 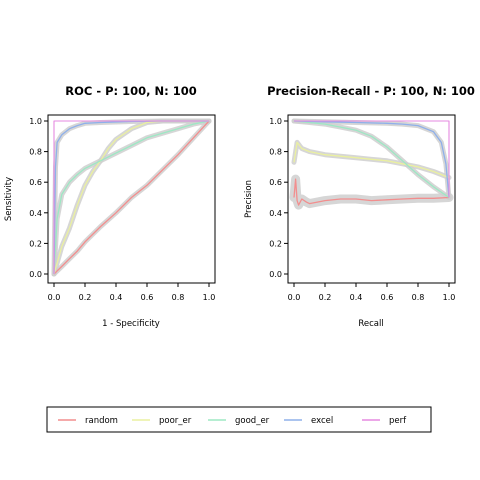 I want to click on pr-series-lines, so click(x=371, y=163).